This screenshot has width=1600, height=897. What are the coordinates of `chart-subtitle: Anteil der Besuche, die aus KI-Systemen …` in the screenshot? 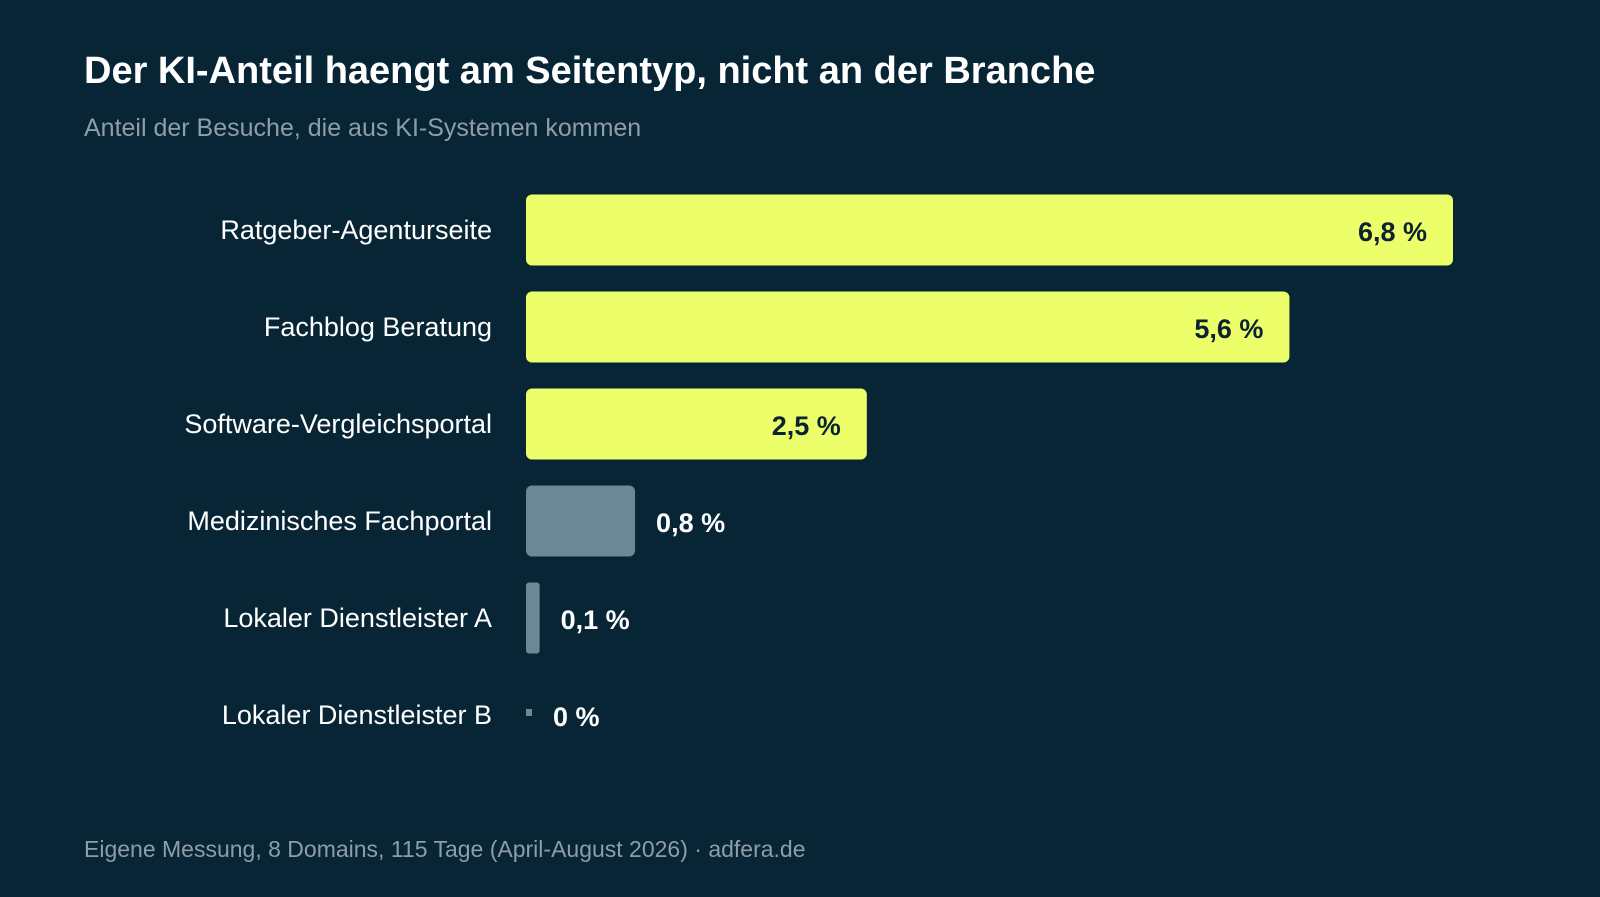 It's located at (363, 128).